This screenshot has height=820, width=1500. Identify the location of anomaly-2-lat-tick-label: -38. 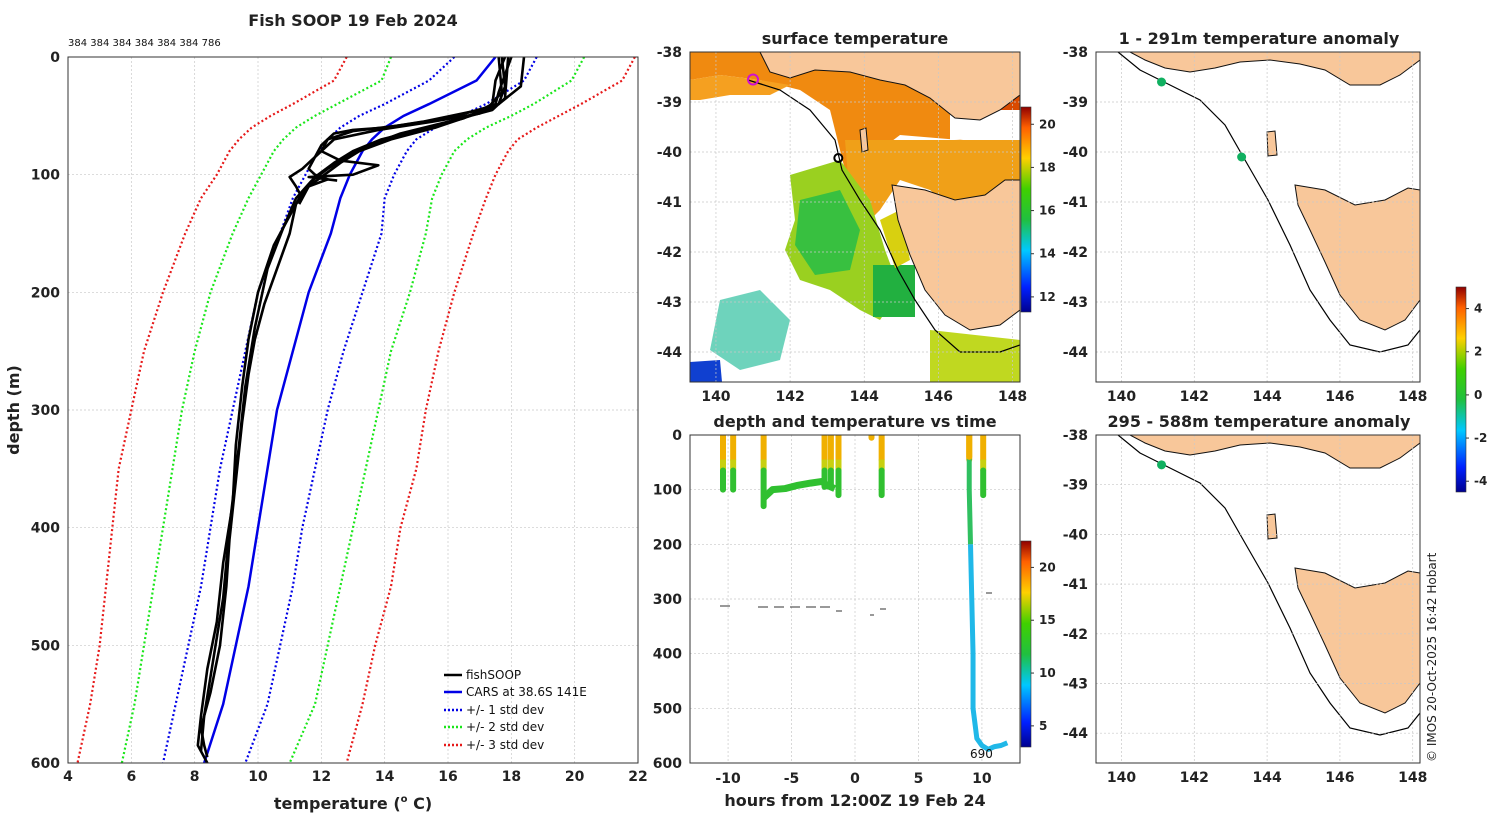
(1075, 436).